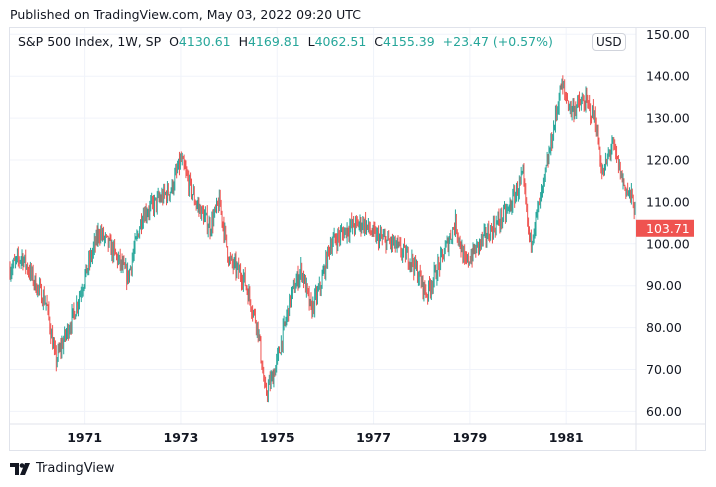 This screenshot has width=716, height=487. Describe the element at coordinates (668, 118) in the screenshot. I see `y-tick-label: 130.00` at that location.